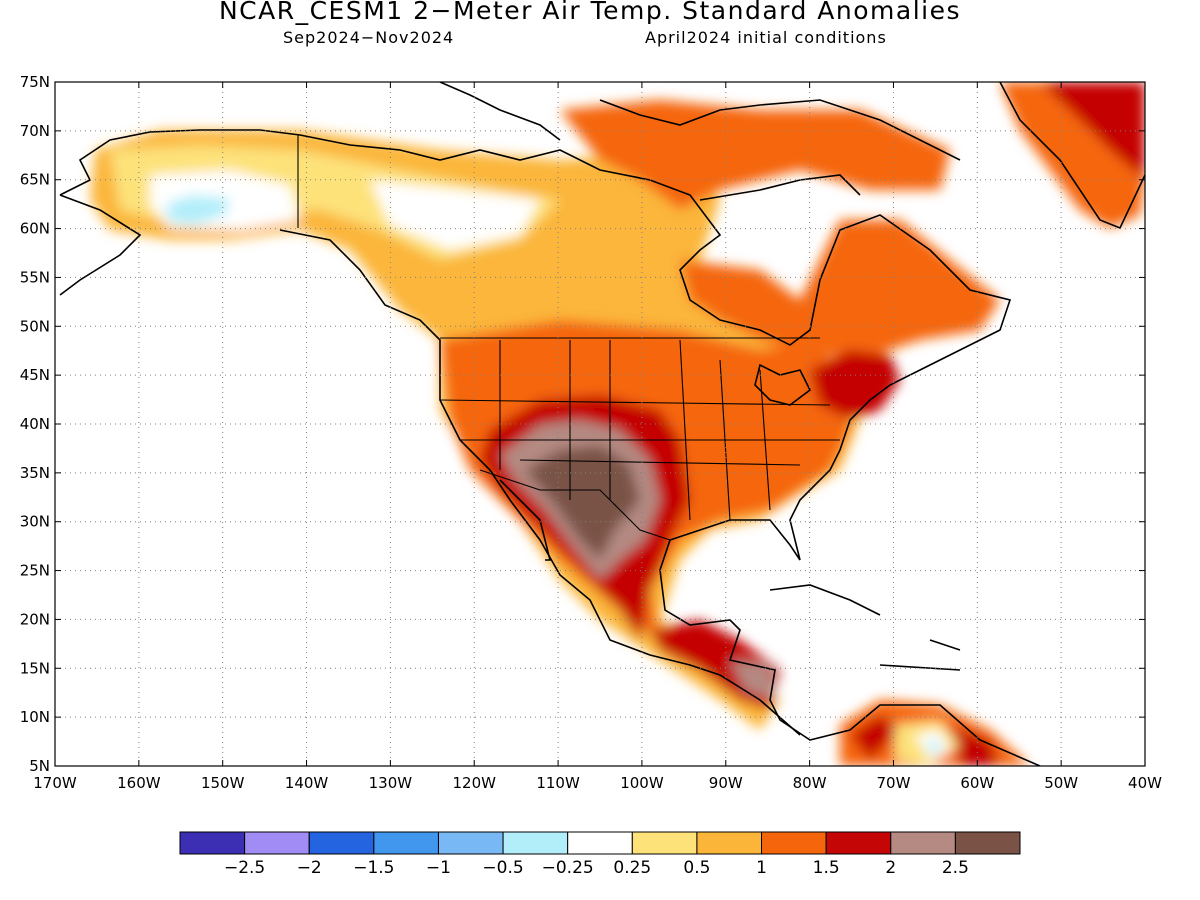 The width and height of the screenshot is (1200, 900). What do you see at coordinates (35, 571) in the screenshot?
I see `lat-tick-label: 25N` at bounding box center [35, 571].